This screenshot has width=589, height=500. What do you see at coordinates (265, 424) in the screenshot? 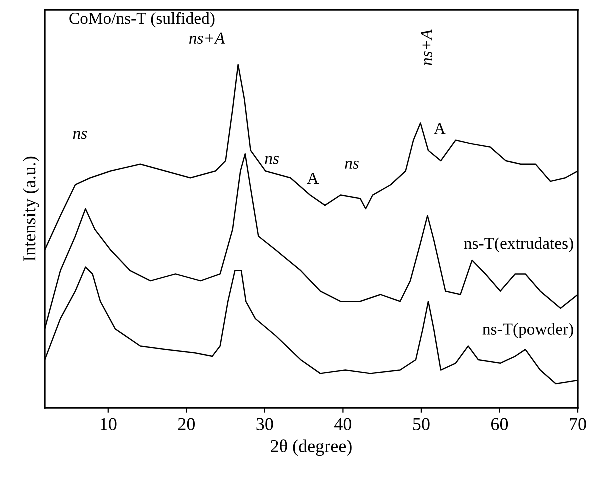
I see `x-tick-label: 30` at bounding box center [265, 424].